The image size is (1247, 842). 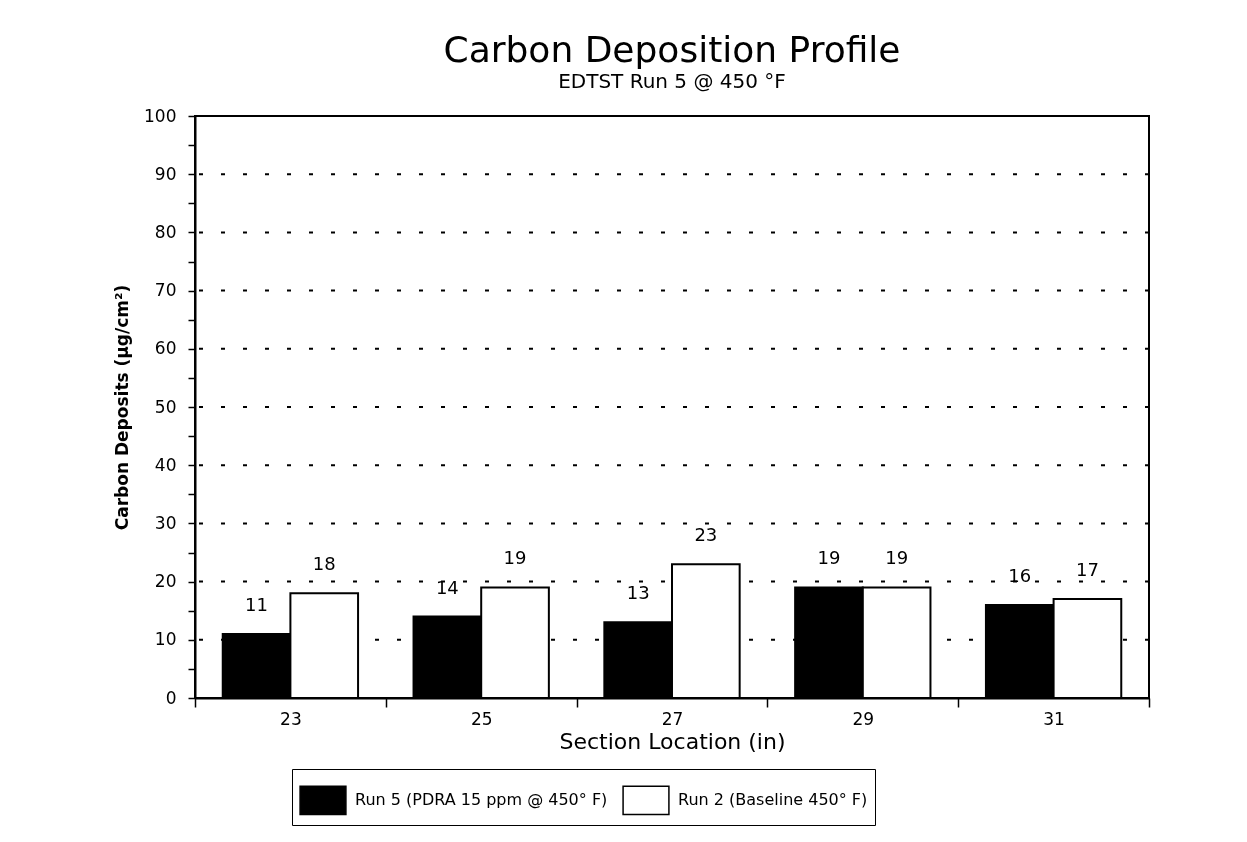 I want to click on y-tick-label: 10, so click(x=165, y=639).